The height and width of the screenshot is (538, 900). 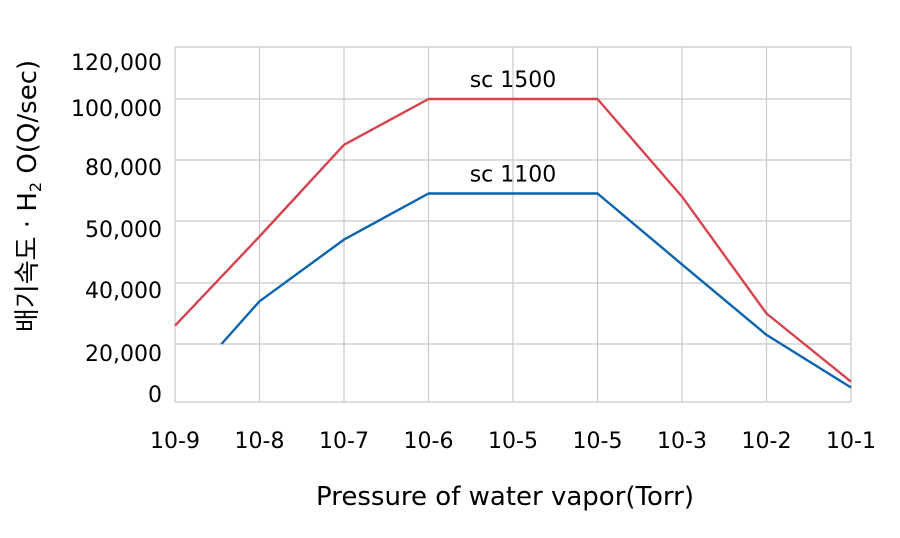 I want to click on series-label: sc 1500, so click(x=513, y=80).